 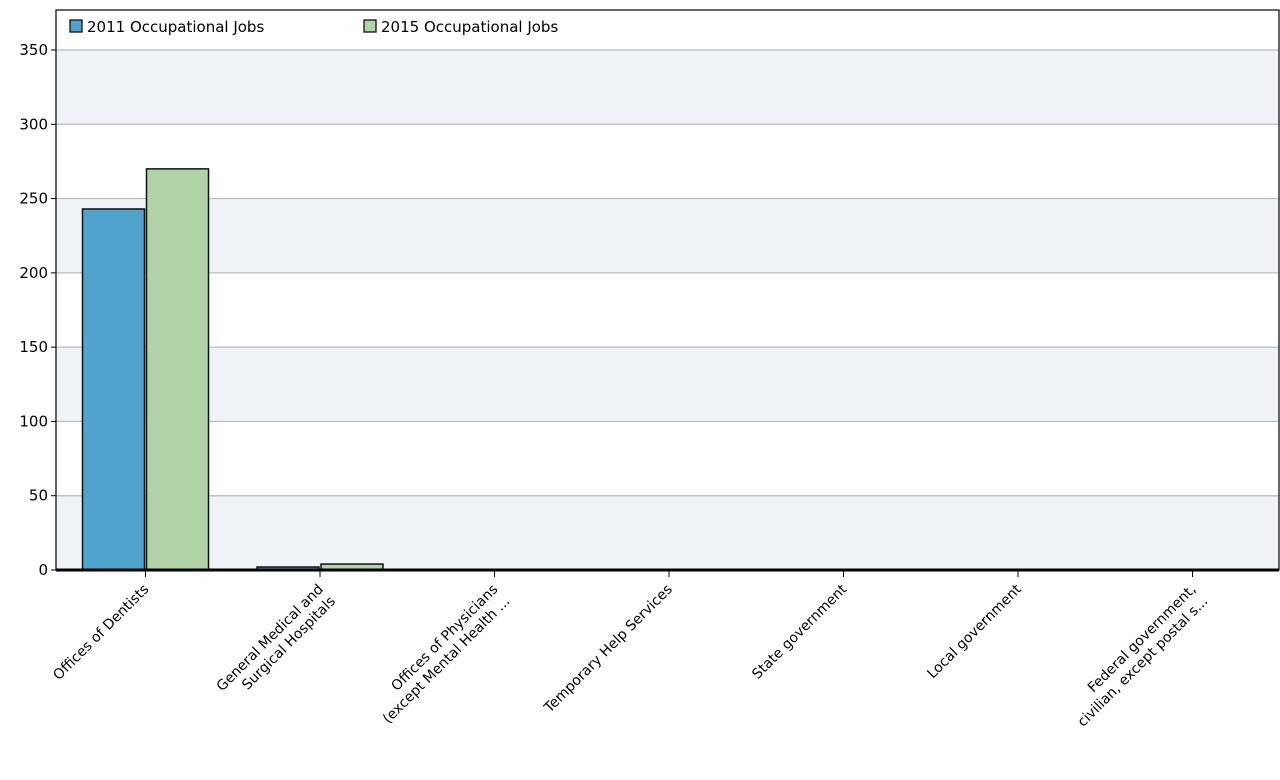 What do you see at coordinates (33, 199) in the screenshot?
I see `y-tick-label: 250` at bounding box center [33, 199].